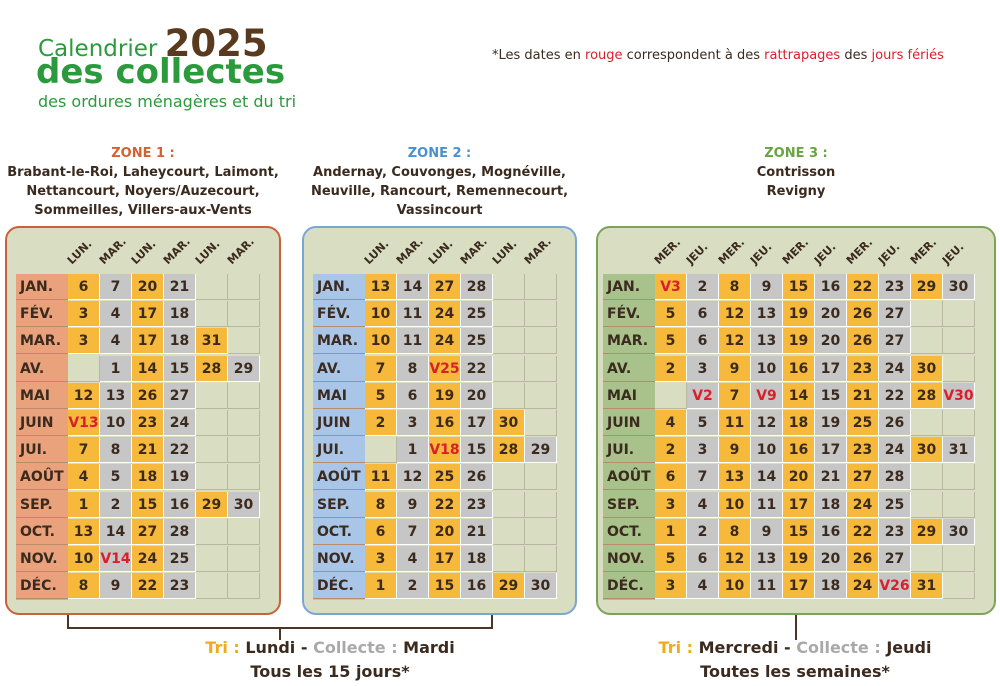  Describe the element at coordinates (339, 450) in the screenshot. I see `month-label: JUI.` at that location.